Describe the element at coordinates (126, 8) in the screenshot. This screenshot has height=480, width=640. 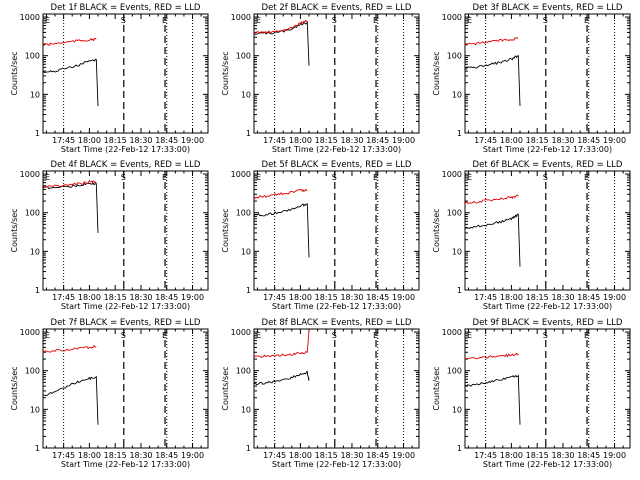
I see `panel-title: Det 1f BLACK = Events, RED = LLD` at that location.